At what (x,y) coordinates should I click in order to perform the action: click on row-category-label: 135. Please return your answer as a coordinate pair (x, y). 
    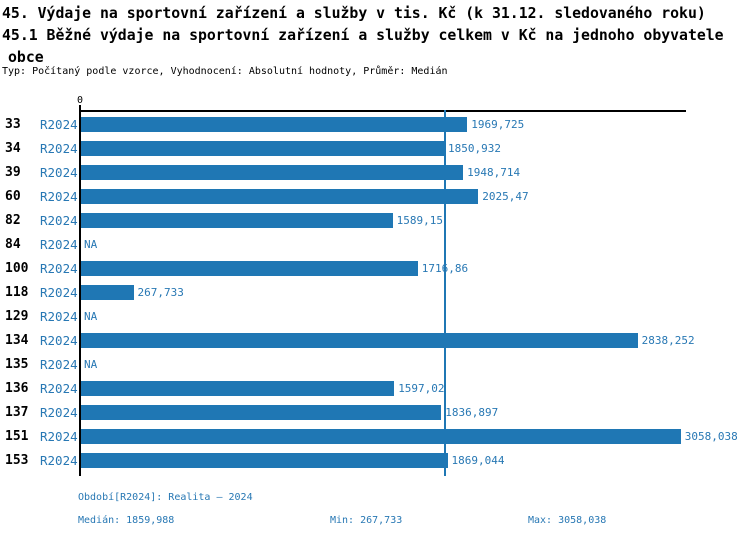
    Looking at the image, I should click on (17, 364).